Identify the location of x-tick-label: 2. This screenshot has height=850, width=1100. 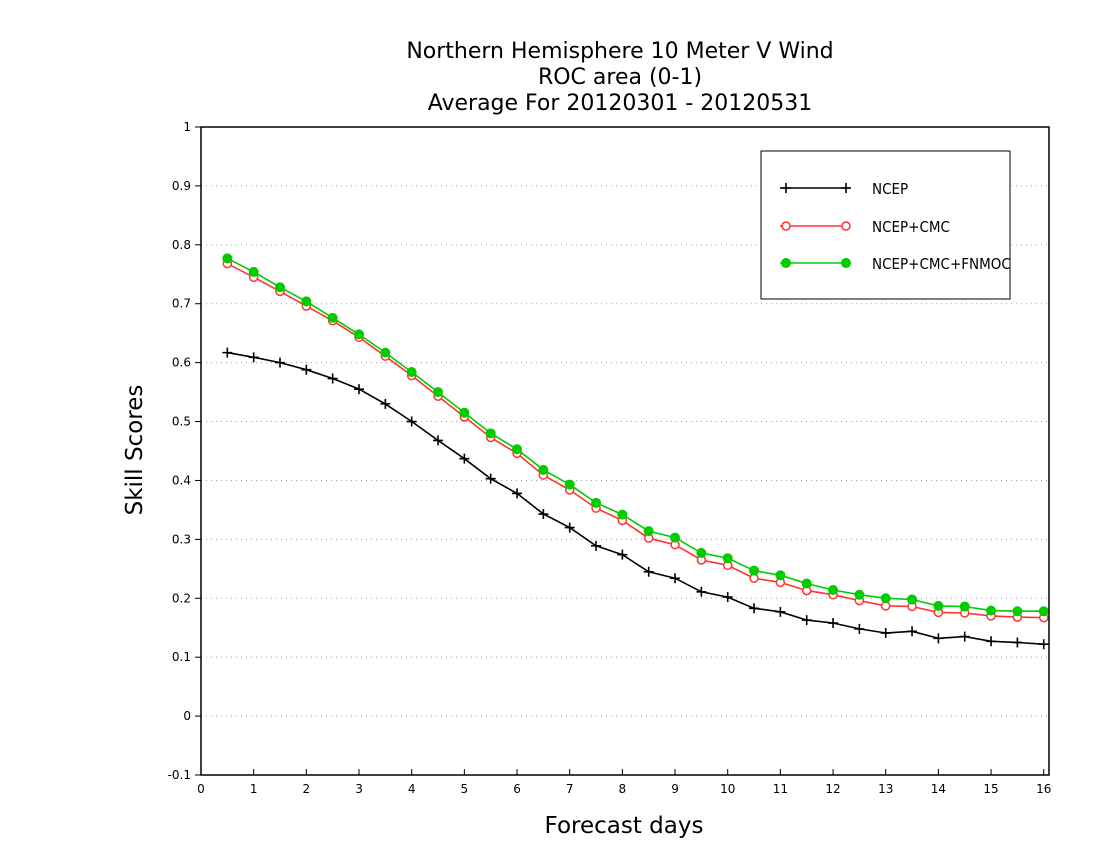
(307, 789).